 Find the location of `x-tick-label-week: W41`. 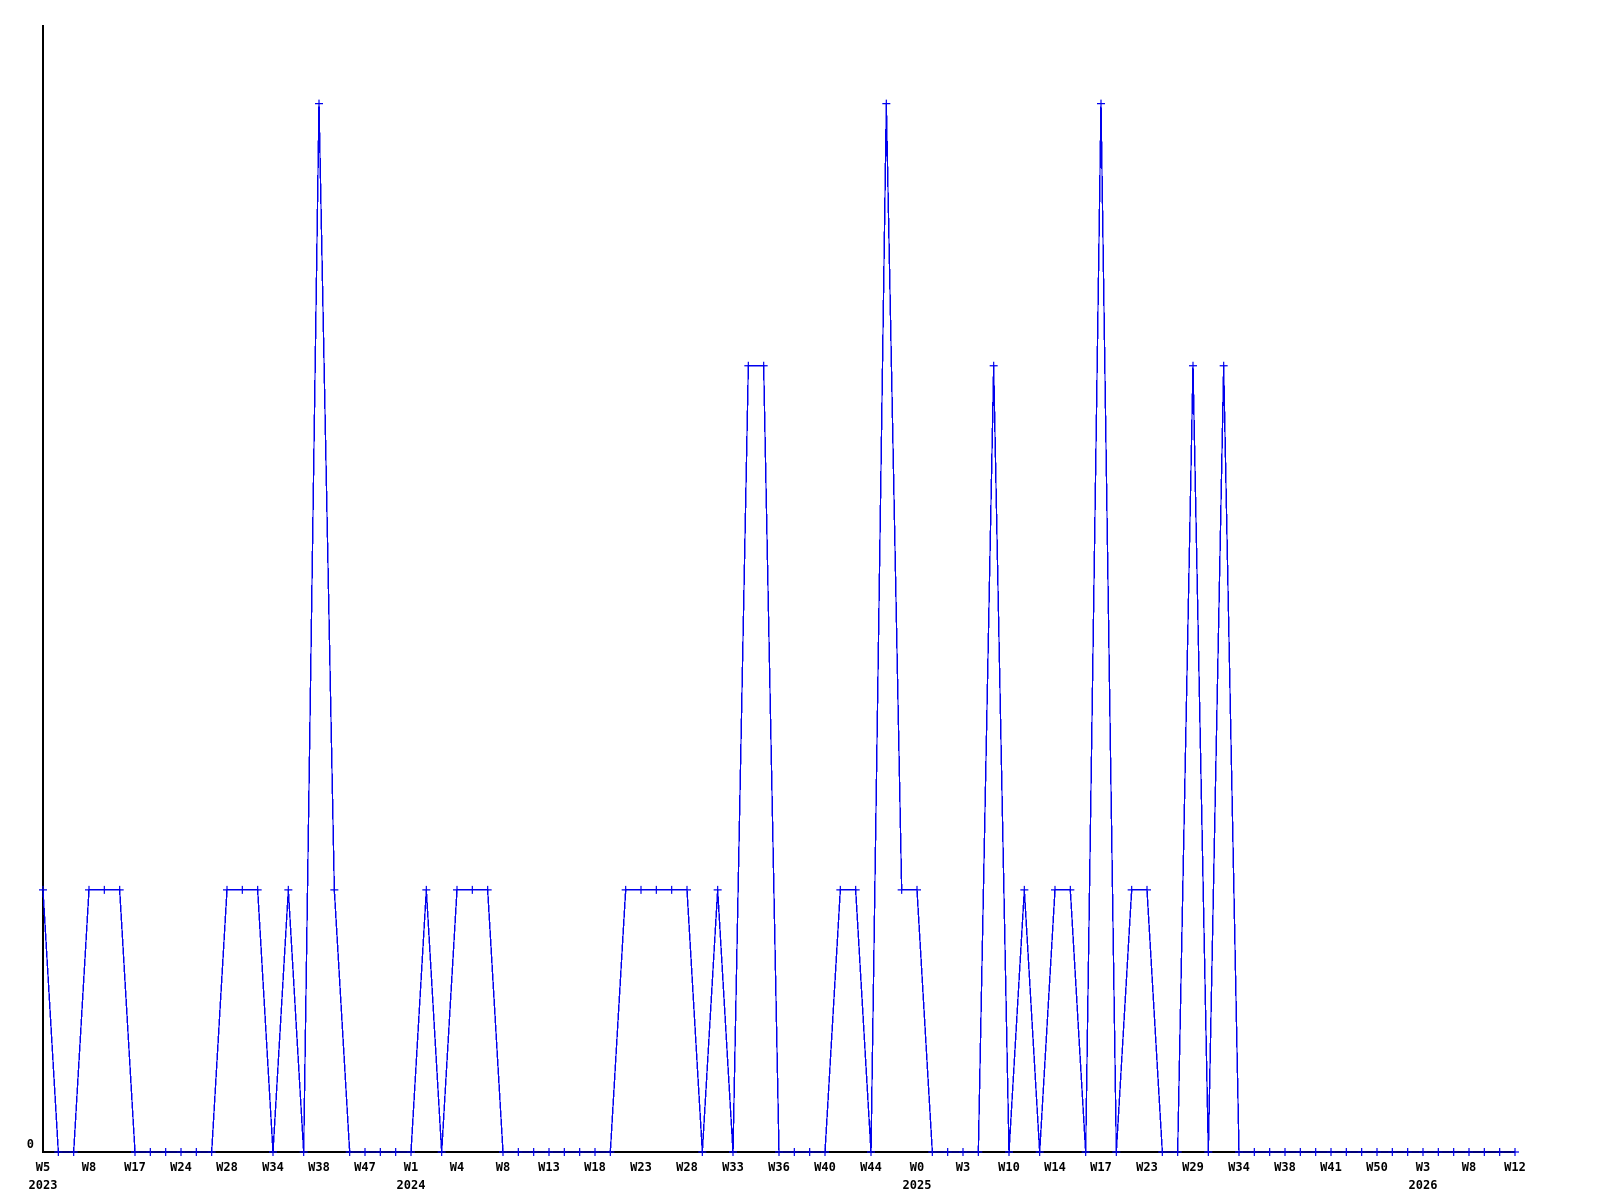

x-tick-label-week: W41 is located at coordinates (1331, 1167).